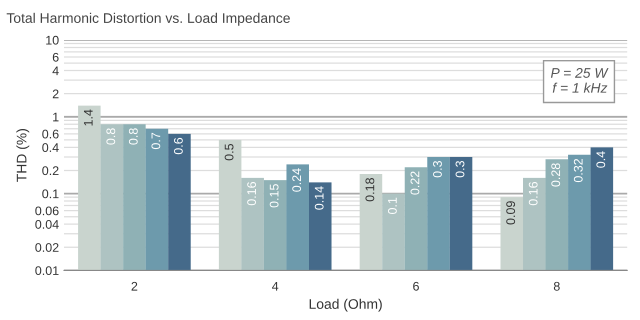  What do you see at coordinates (416, 286) in the screenshot?
I see `x-tick-label: 6` at bounding box center [416, 286].